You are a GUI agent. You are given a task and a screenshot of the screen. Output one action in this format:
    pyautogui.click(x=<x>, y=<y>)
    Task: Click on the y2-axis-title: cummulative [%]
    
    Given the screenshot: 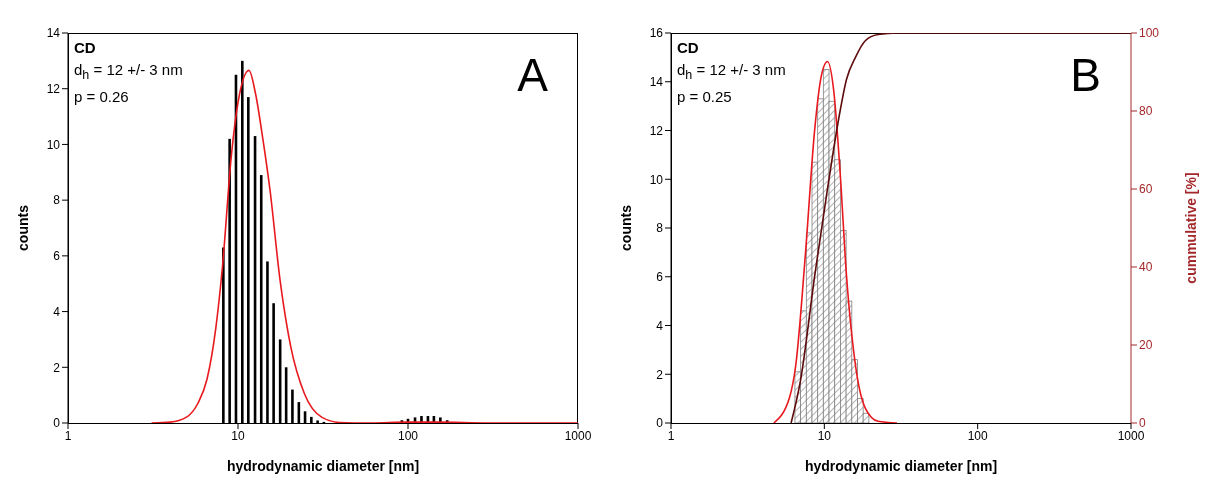 What is the action you would take?
    pyautogui.click(x=1190, y=228)
    